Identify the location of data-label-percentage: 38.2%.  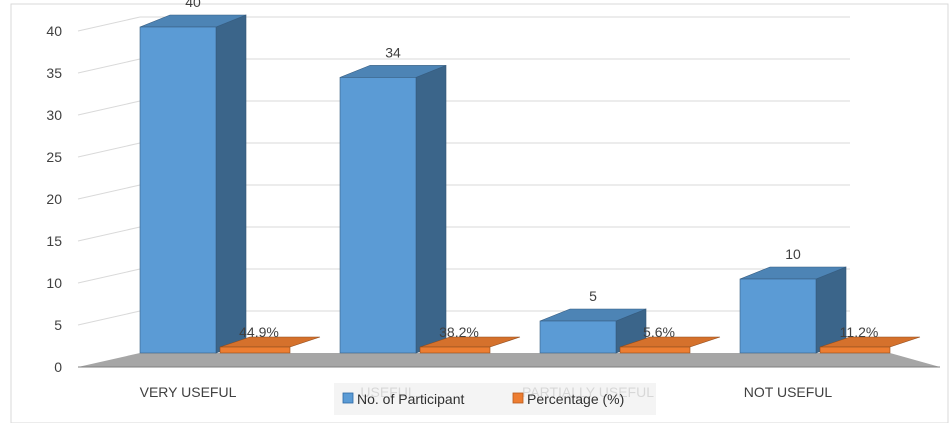
(459, 332).